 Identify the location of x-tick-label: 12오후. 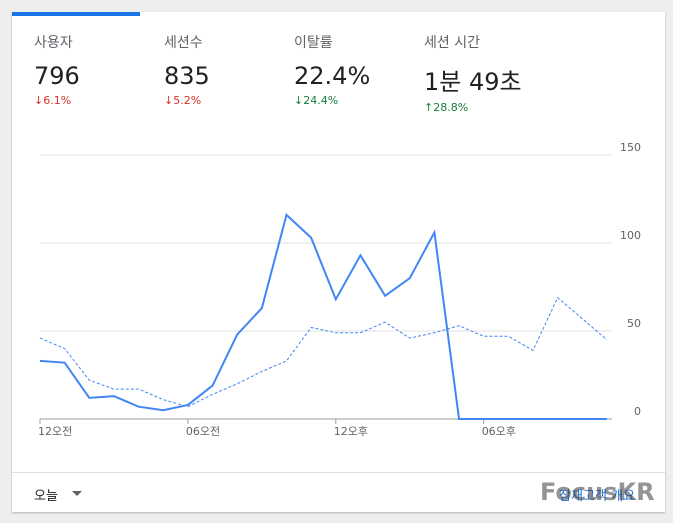
(351, 431).